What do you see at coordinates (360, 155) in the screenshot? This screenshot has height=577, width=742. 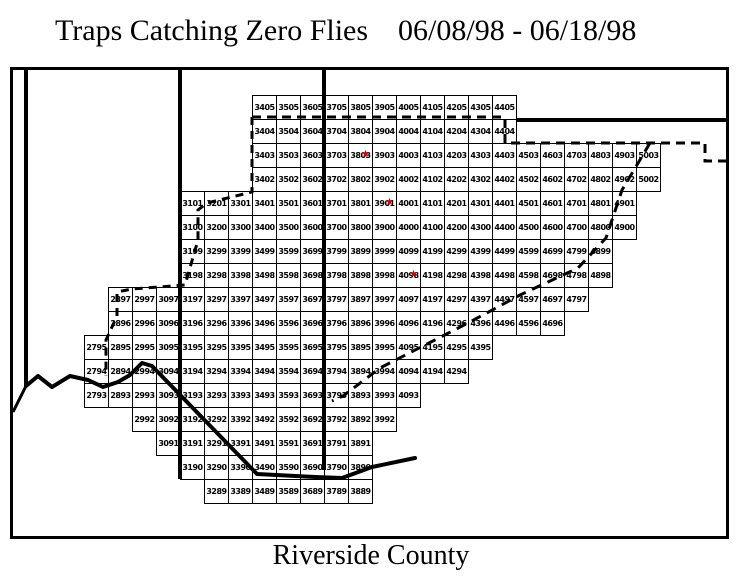 I see `grid-cell: 3803` at bounding box center [360, 155].